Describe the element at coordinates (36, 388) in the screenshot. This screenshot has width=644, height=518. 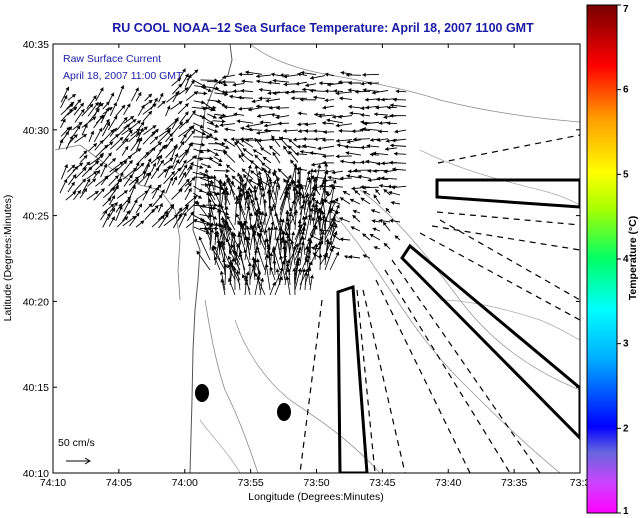
I see `y-tick-label: 40:15` at that location.